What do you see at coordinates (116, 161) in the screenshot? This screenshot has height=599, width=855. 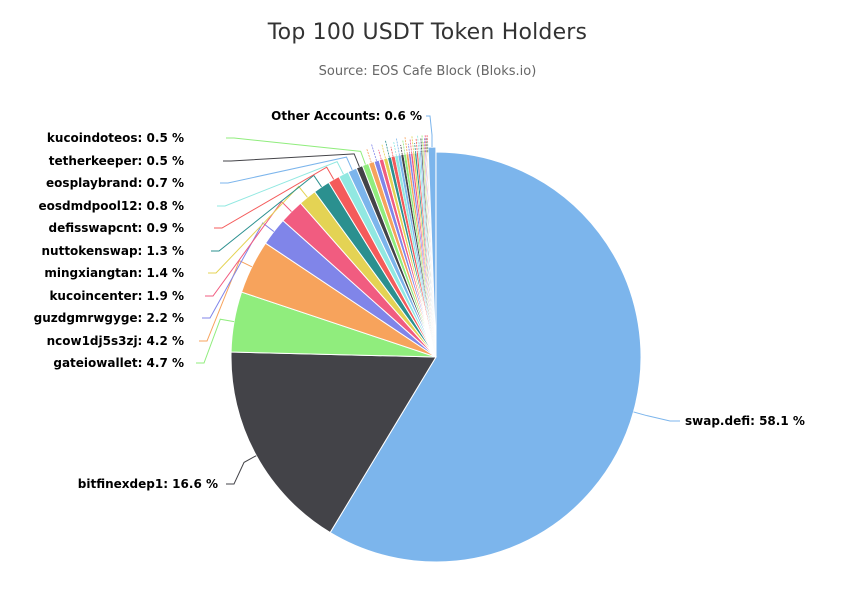 I see `data-label-tetherkeeper: tetherkeeper: 0.5 %` at bounding box center [116, 161].